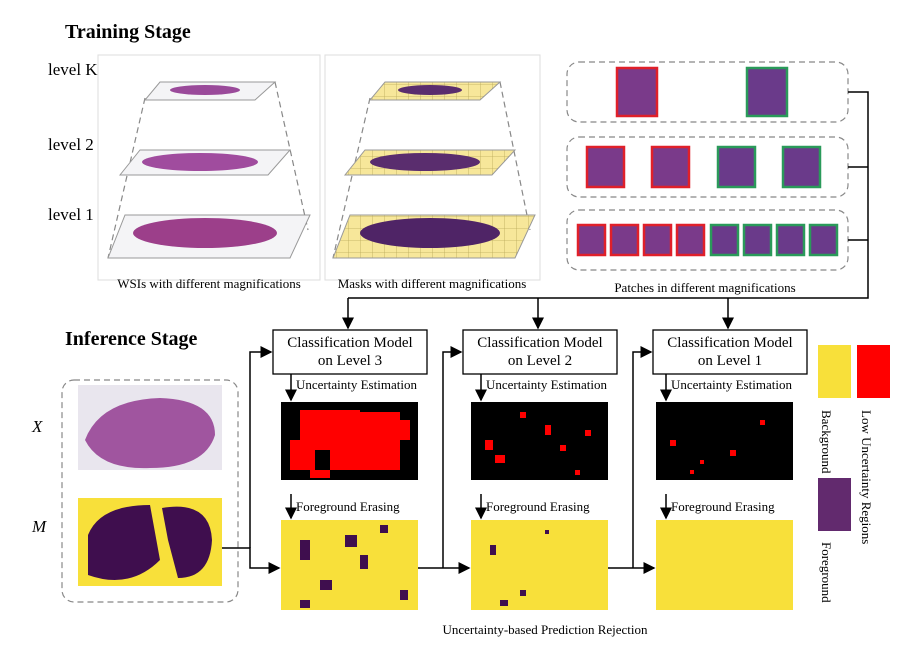  What do you see at coordinates (866, 477) in the screenshot?
I see `legend-label: Low Uncertainty Regions` at bounding box center [866, 477].